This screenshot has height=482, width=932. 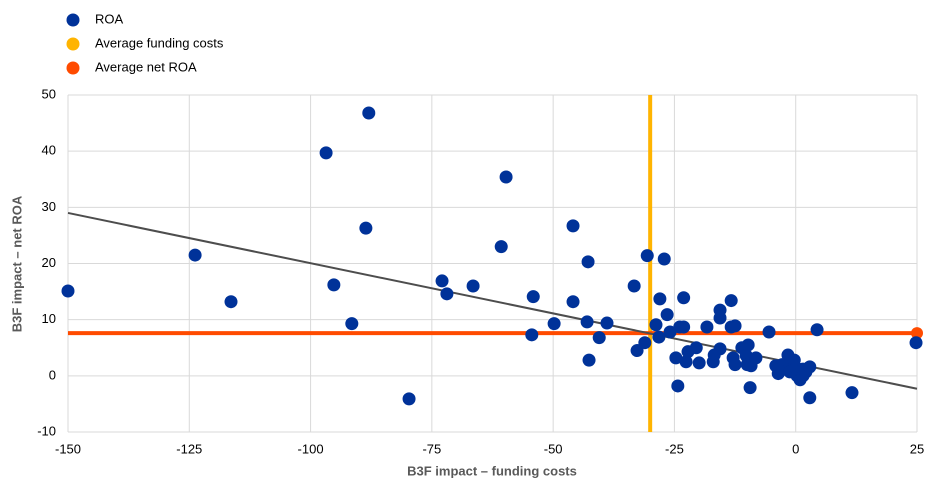 I want to click on y-tick-label: 50, so click(x=49, y=93).